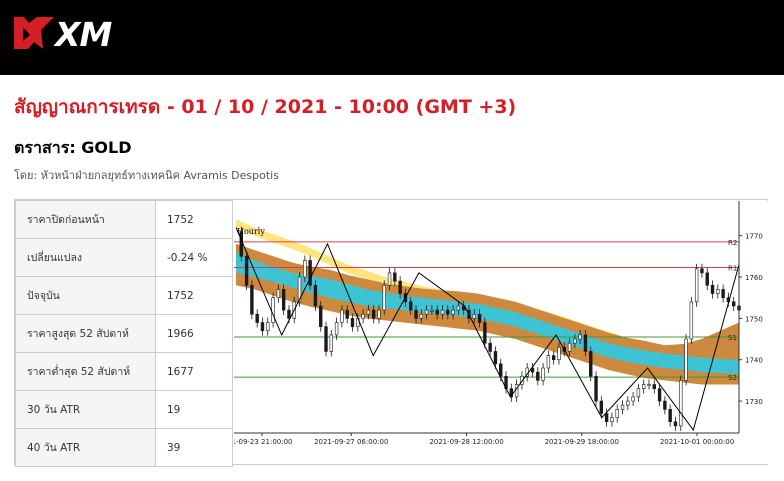 The width and height of the screenshot is (784, 481). Describe the element at coordinates (85, 219) in the screenshot. I see `stat-label: ราคาปิดก่อนหน้า` at that location.